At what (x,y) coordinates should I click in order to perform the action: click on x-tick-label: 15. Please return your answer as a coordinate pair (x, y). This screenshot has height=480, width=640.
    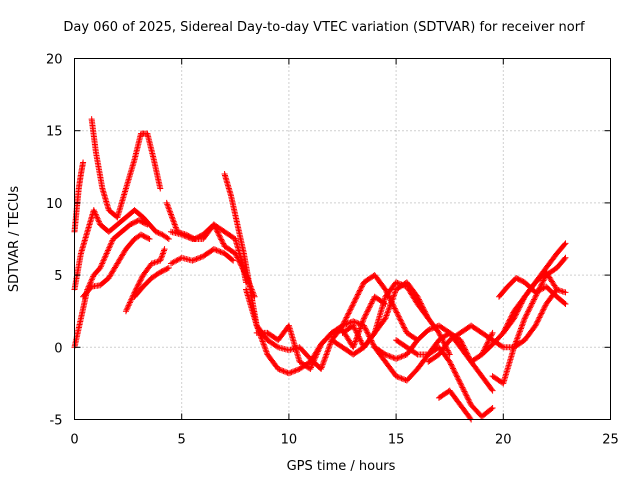
    Looking at the image, I should click on (396, 440).